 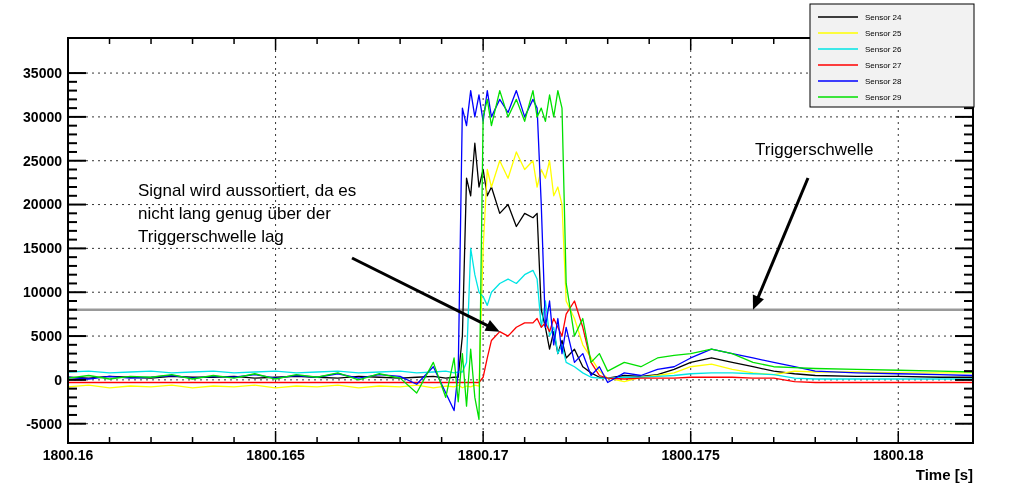 What do you see at coordinates (68, 455) in the screenshot?
I see `x-tick-label: 1800.16` at bounding box center [68, 455].